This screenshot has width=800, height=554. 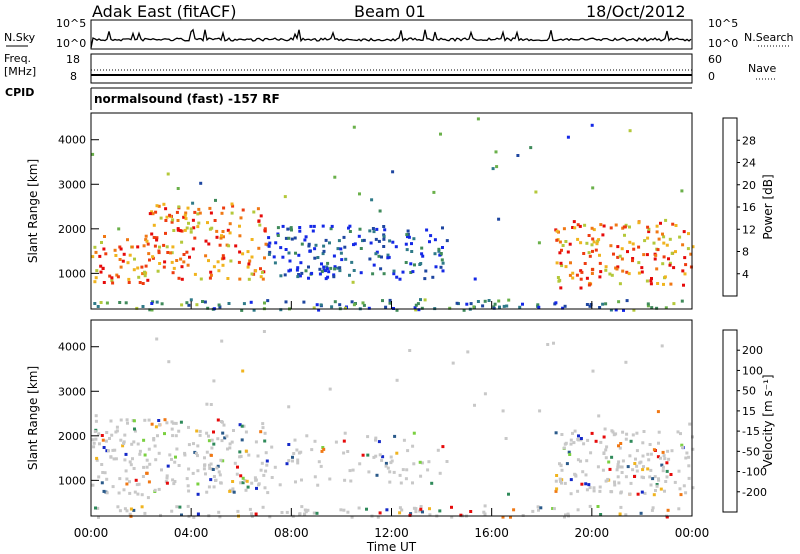 What do you see at coordinates (73, 76) in the screenshot?
I see `freq-tick-bottom: 8` at bounding box center [73, 76].